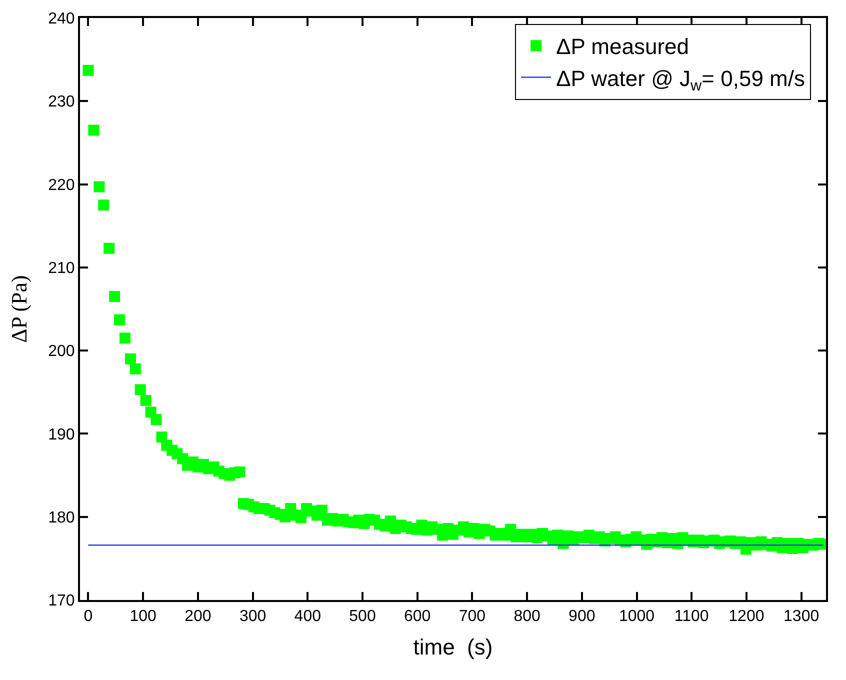  I want to click on x-tick-label: 800, so click(527, 617).